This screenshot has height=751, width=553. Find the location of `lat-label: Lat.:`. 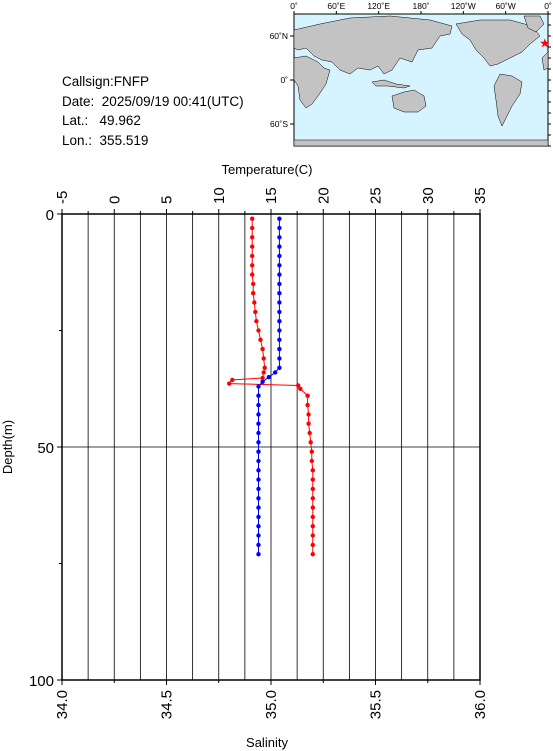

lat-label: Lat.: is located at coordinates (75, 120).